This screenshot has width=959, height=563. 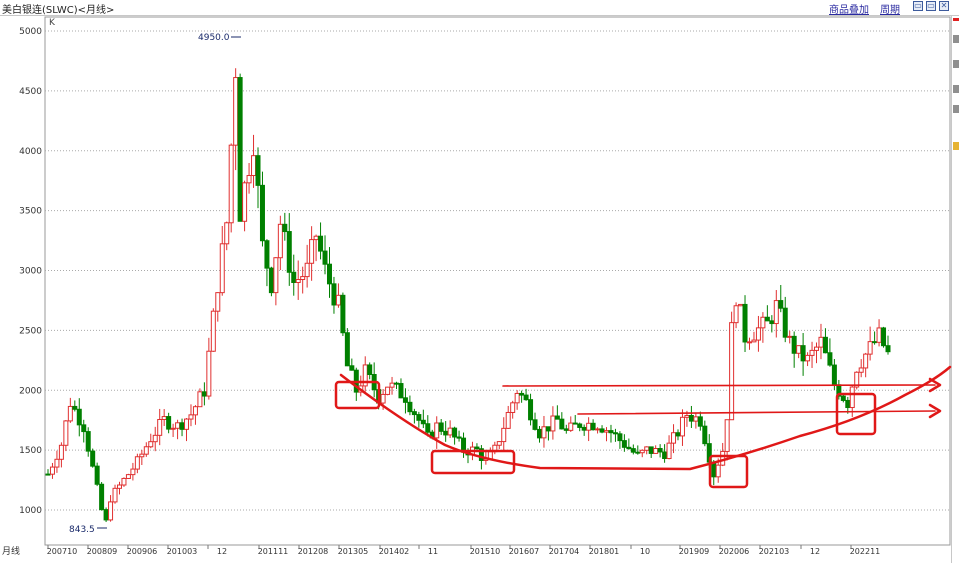 What do you see at coordinates (944, 6) in the screenshot?
I see `close-icon: ✕` at bounding box center [944, 6].